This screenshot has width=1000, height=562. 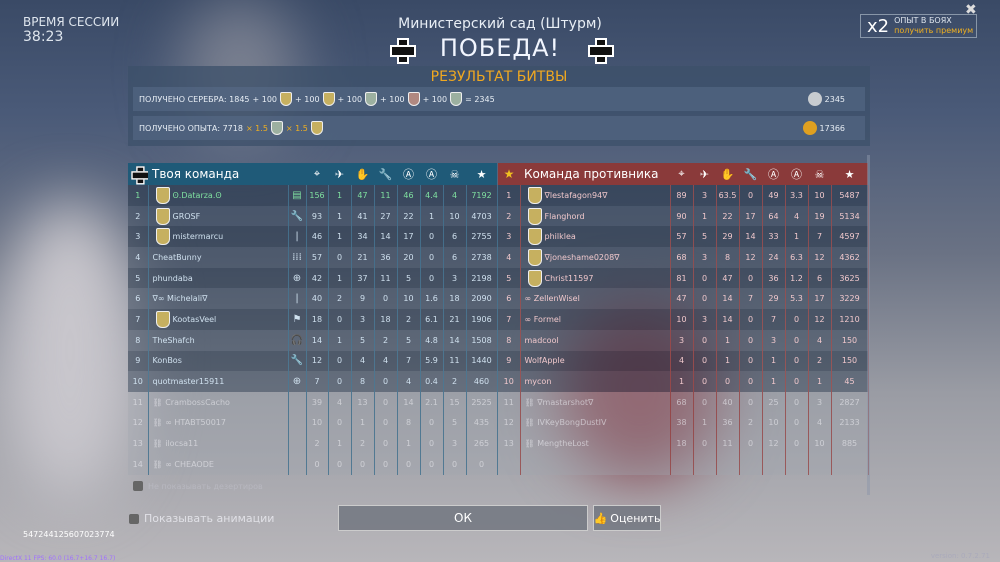 What do you see at coordinates (541, 340) in the screenshot?
I see `player-name: madcool` at bounding box center [541, 340].